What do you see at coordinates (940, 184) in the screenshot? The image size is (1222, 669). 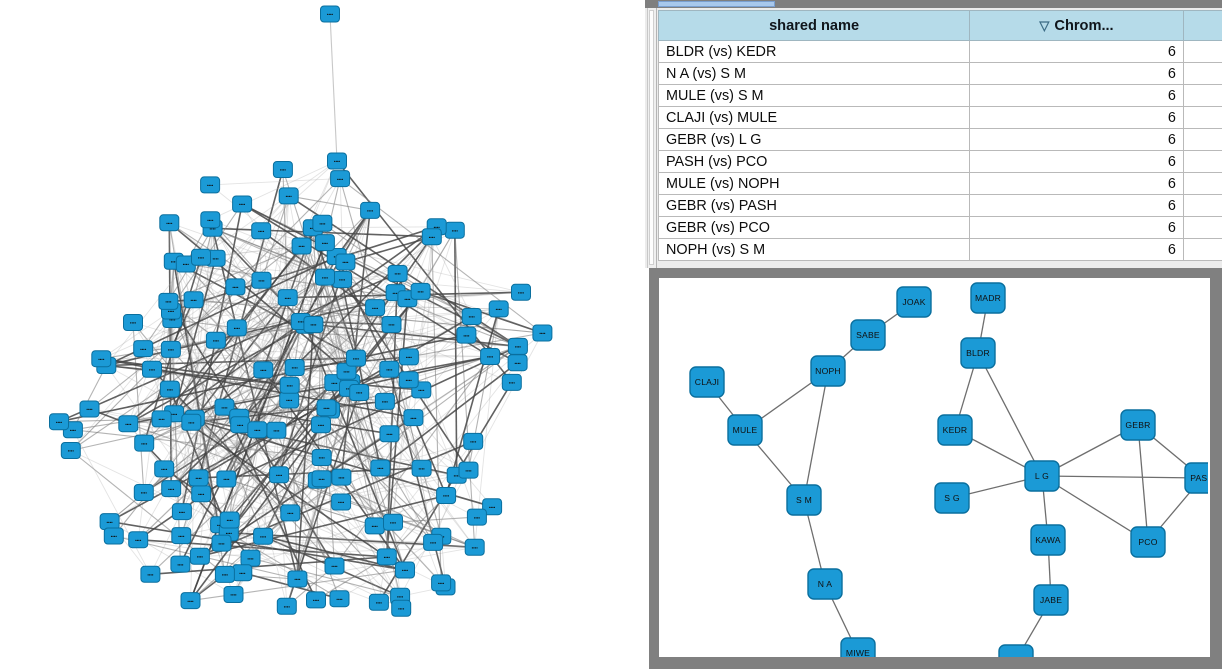 I see `table-row: MULE (vs) NOPH6350000004200000010.5` at bounding box center [940, 184].